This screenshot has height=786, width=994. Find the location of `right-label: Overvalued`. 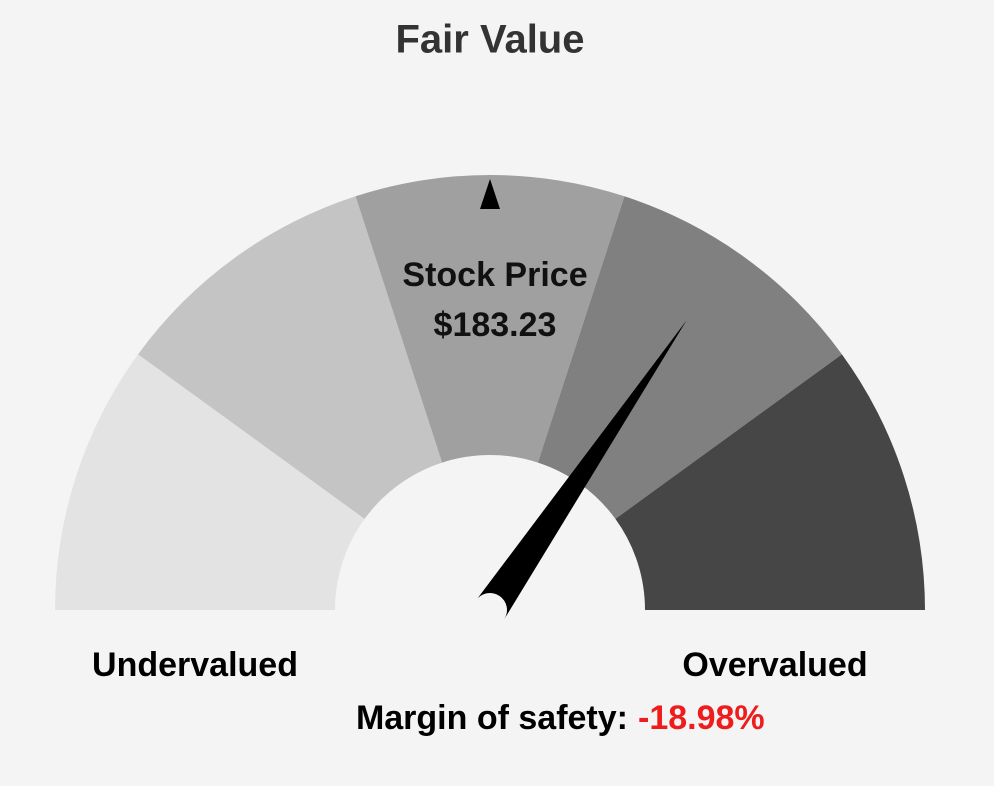

right-label: Overvalued is located at coordinates (774, 665).